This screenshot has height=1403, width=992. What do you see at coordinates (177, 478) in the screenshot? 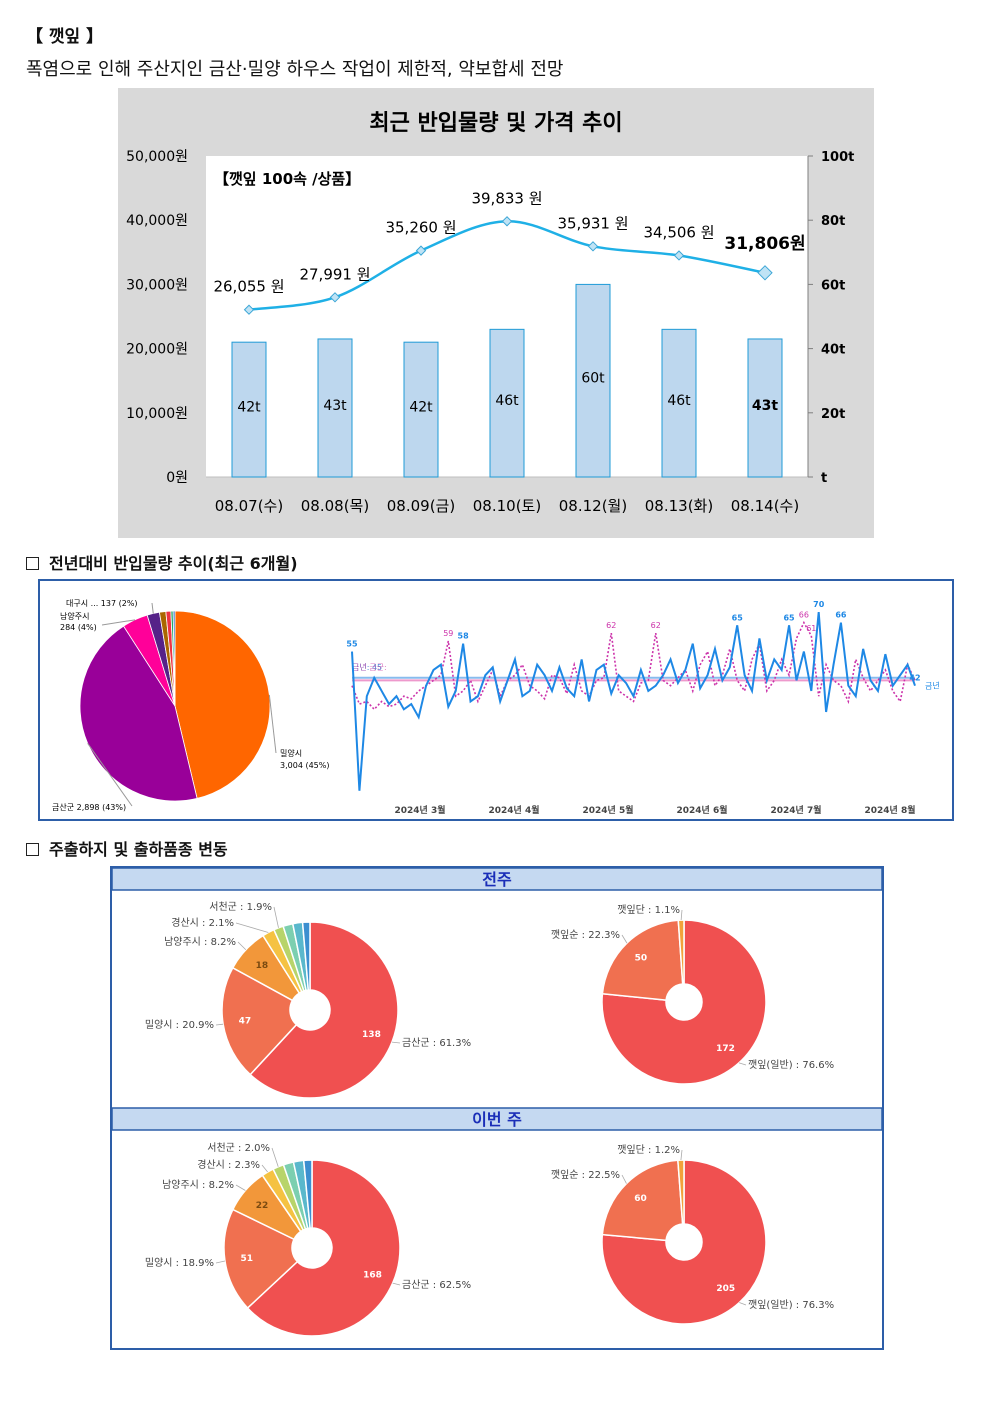
I see `y-left-tick-label: 0원` at bounding box center [177, 478].